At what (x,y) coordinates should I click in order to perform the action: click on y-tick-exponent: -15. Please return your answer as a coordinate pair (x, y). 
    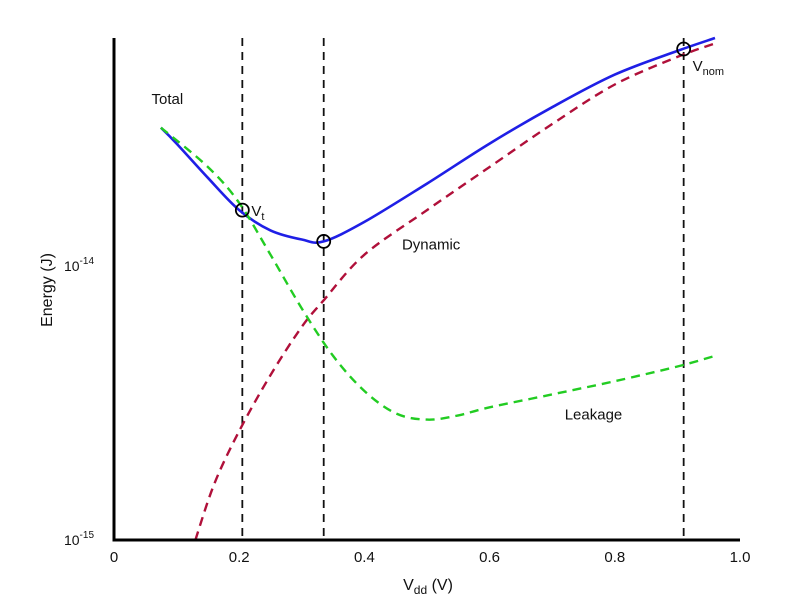
    Looking at the image, I should click on (87, 535).